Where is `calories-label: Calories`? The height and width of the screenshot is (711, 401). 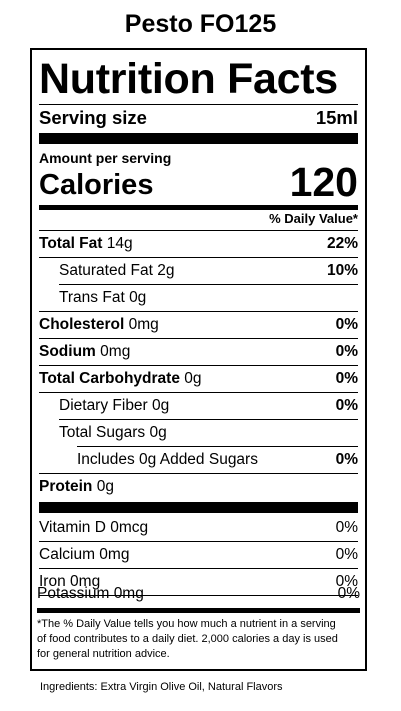 calories-label: Calories is located at coordinates (96, 185).